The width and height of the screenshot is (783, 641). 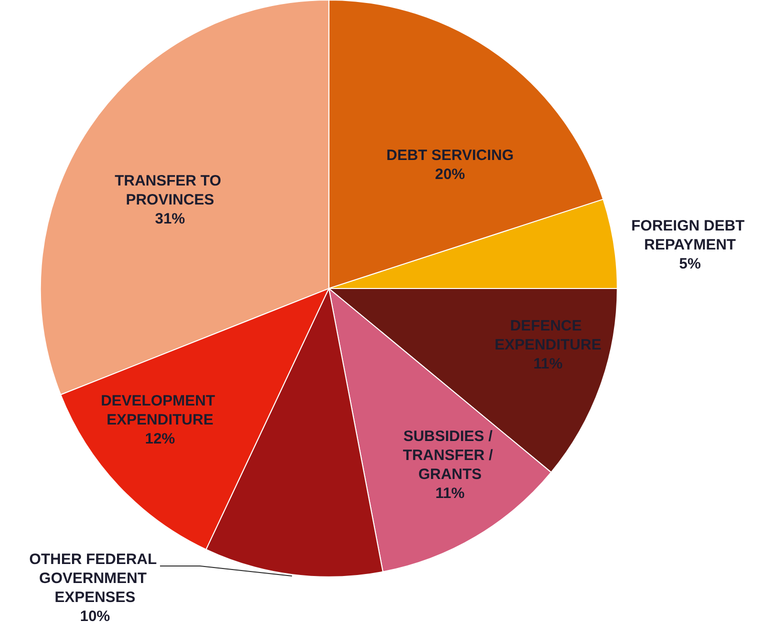 I want to click on slice-label: SUBSIDIES / TRANSFER / GRANTS, so click(x=450, y=455).